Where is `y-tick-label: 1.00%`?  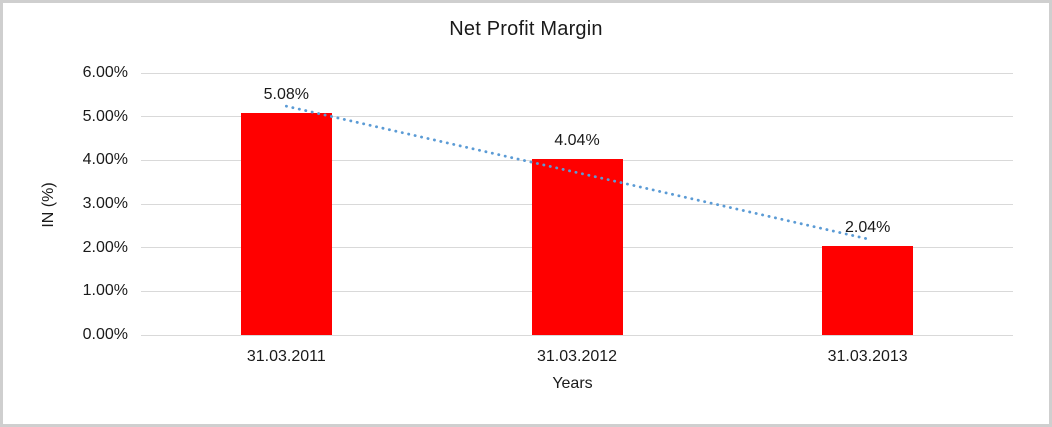
y-tick-label: 1.00% is located at coordinates (105, 291).